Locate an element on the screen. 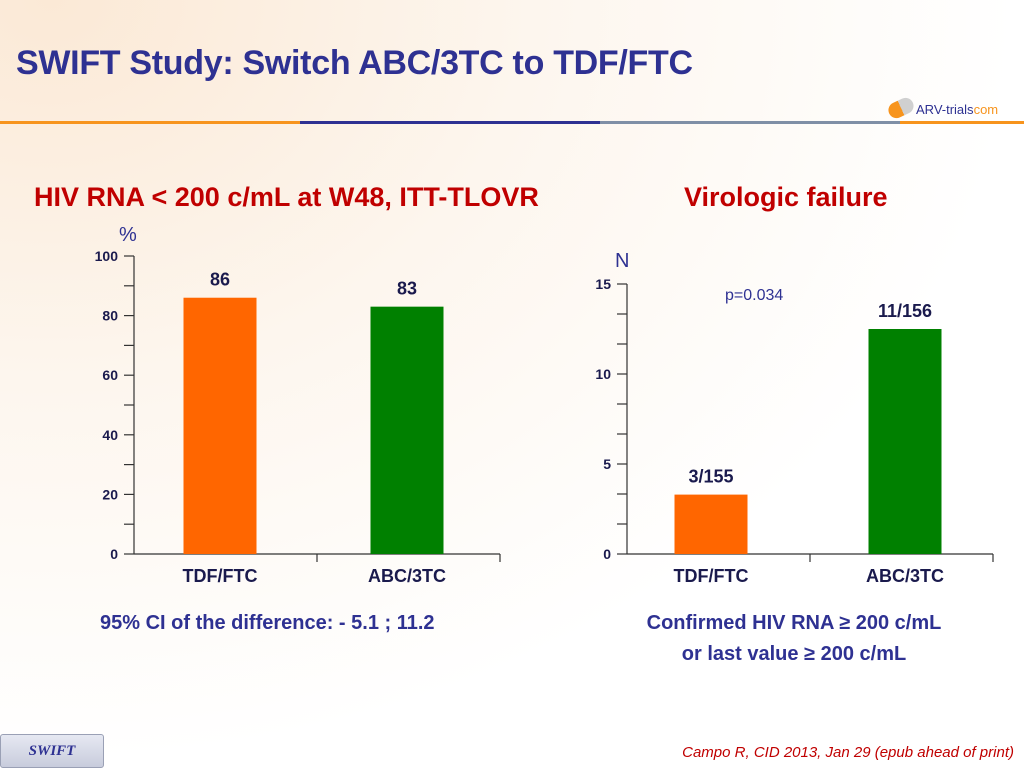 This screenshot has width=1024, height=768. left-y-tick-label: 60 is located at coordinates (110, 375).